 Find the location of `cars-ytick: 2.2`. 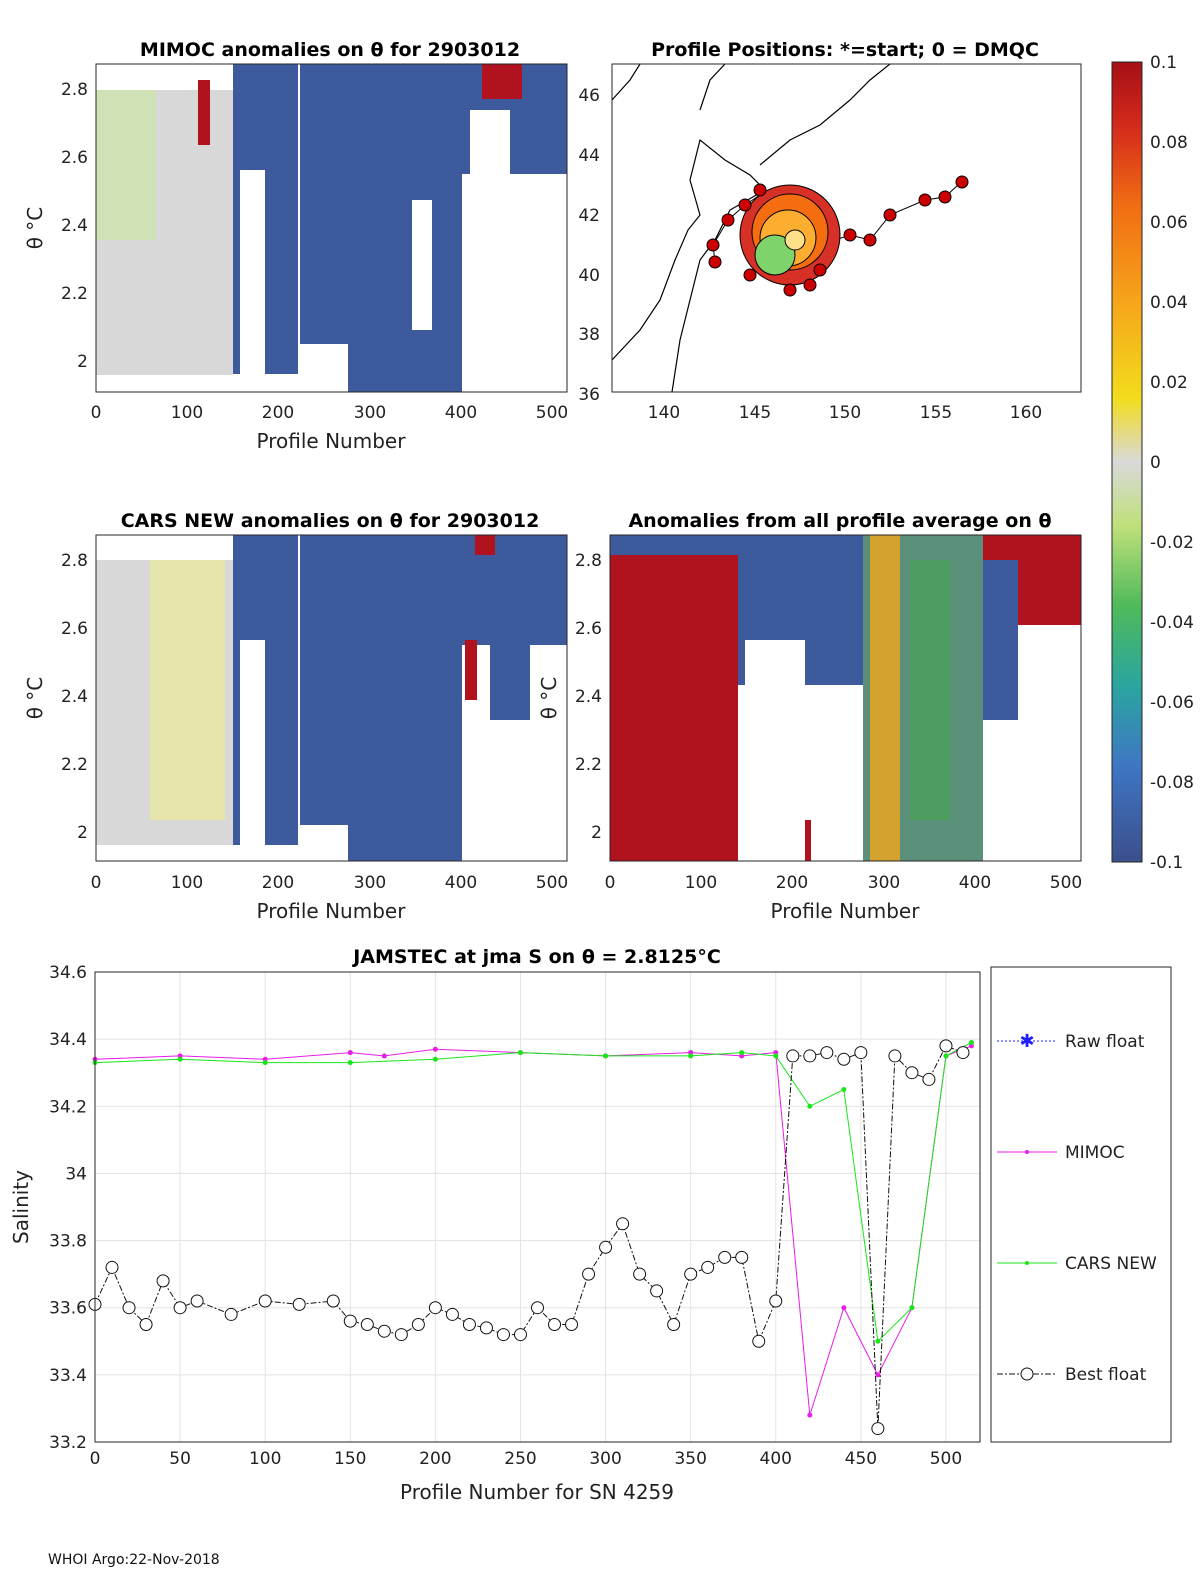

cars-ytick: 2.2 is located at coordinates (74, 765).